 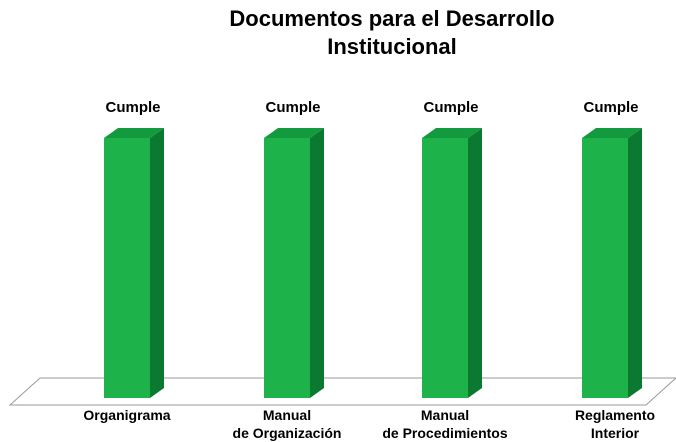 I want to click on chart-title: Institucional, so click(x=392, y=46).